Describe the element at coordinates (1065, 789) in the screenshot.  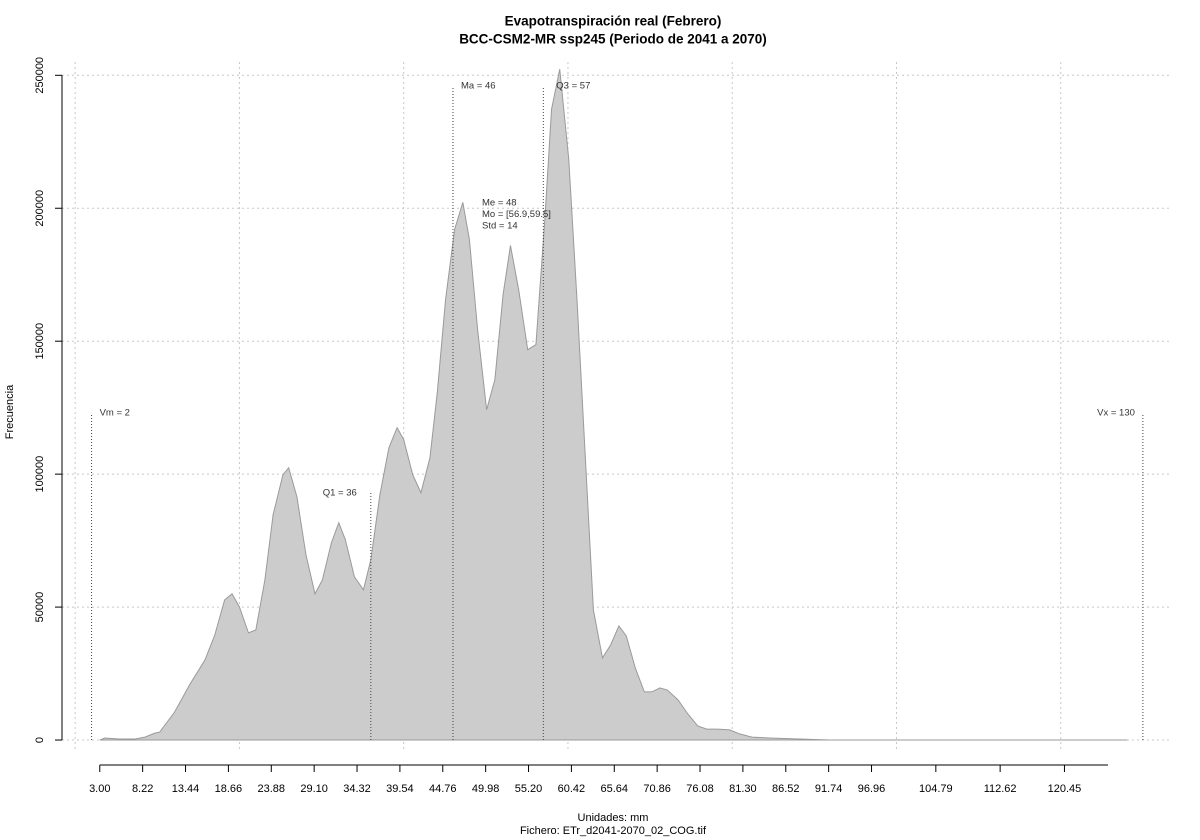
I see `x-tick-label: 120.45` at that location.